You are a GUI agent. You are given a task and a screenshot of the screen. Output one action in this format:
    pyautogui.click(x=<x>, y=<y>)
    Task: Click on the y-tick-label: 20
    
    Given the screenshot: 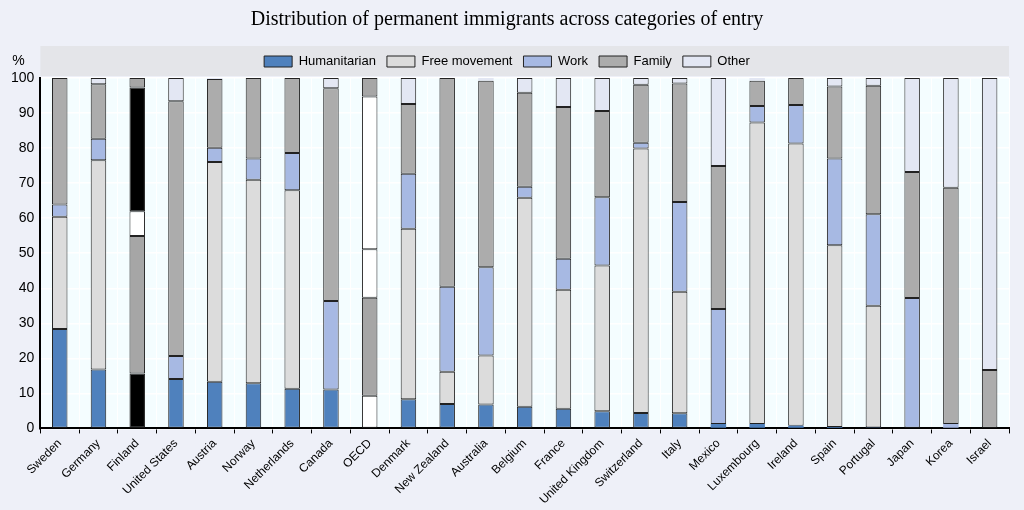 What is the action you would take?
    pyautogui.click(x=26, y=357)
    